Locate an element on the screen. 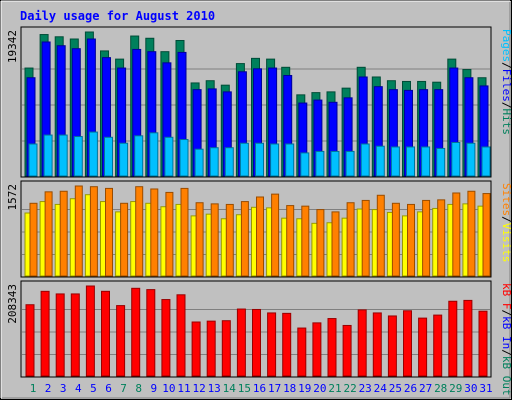 This screenshot has width=512, height=400. day-label-28: 28 is located at coordinates (440, 388).